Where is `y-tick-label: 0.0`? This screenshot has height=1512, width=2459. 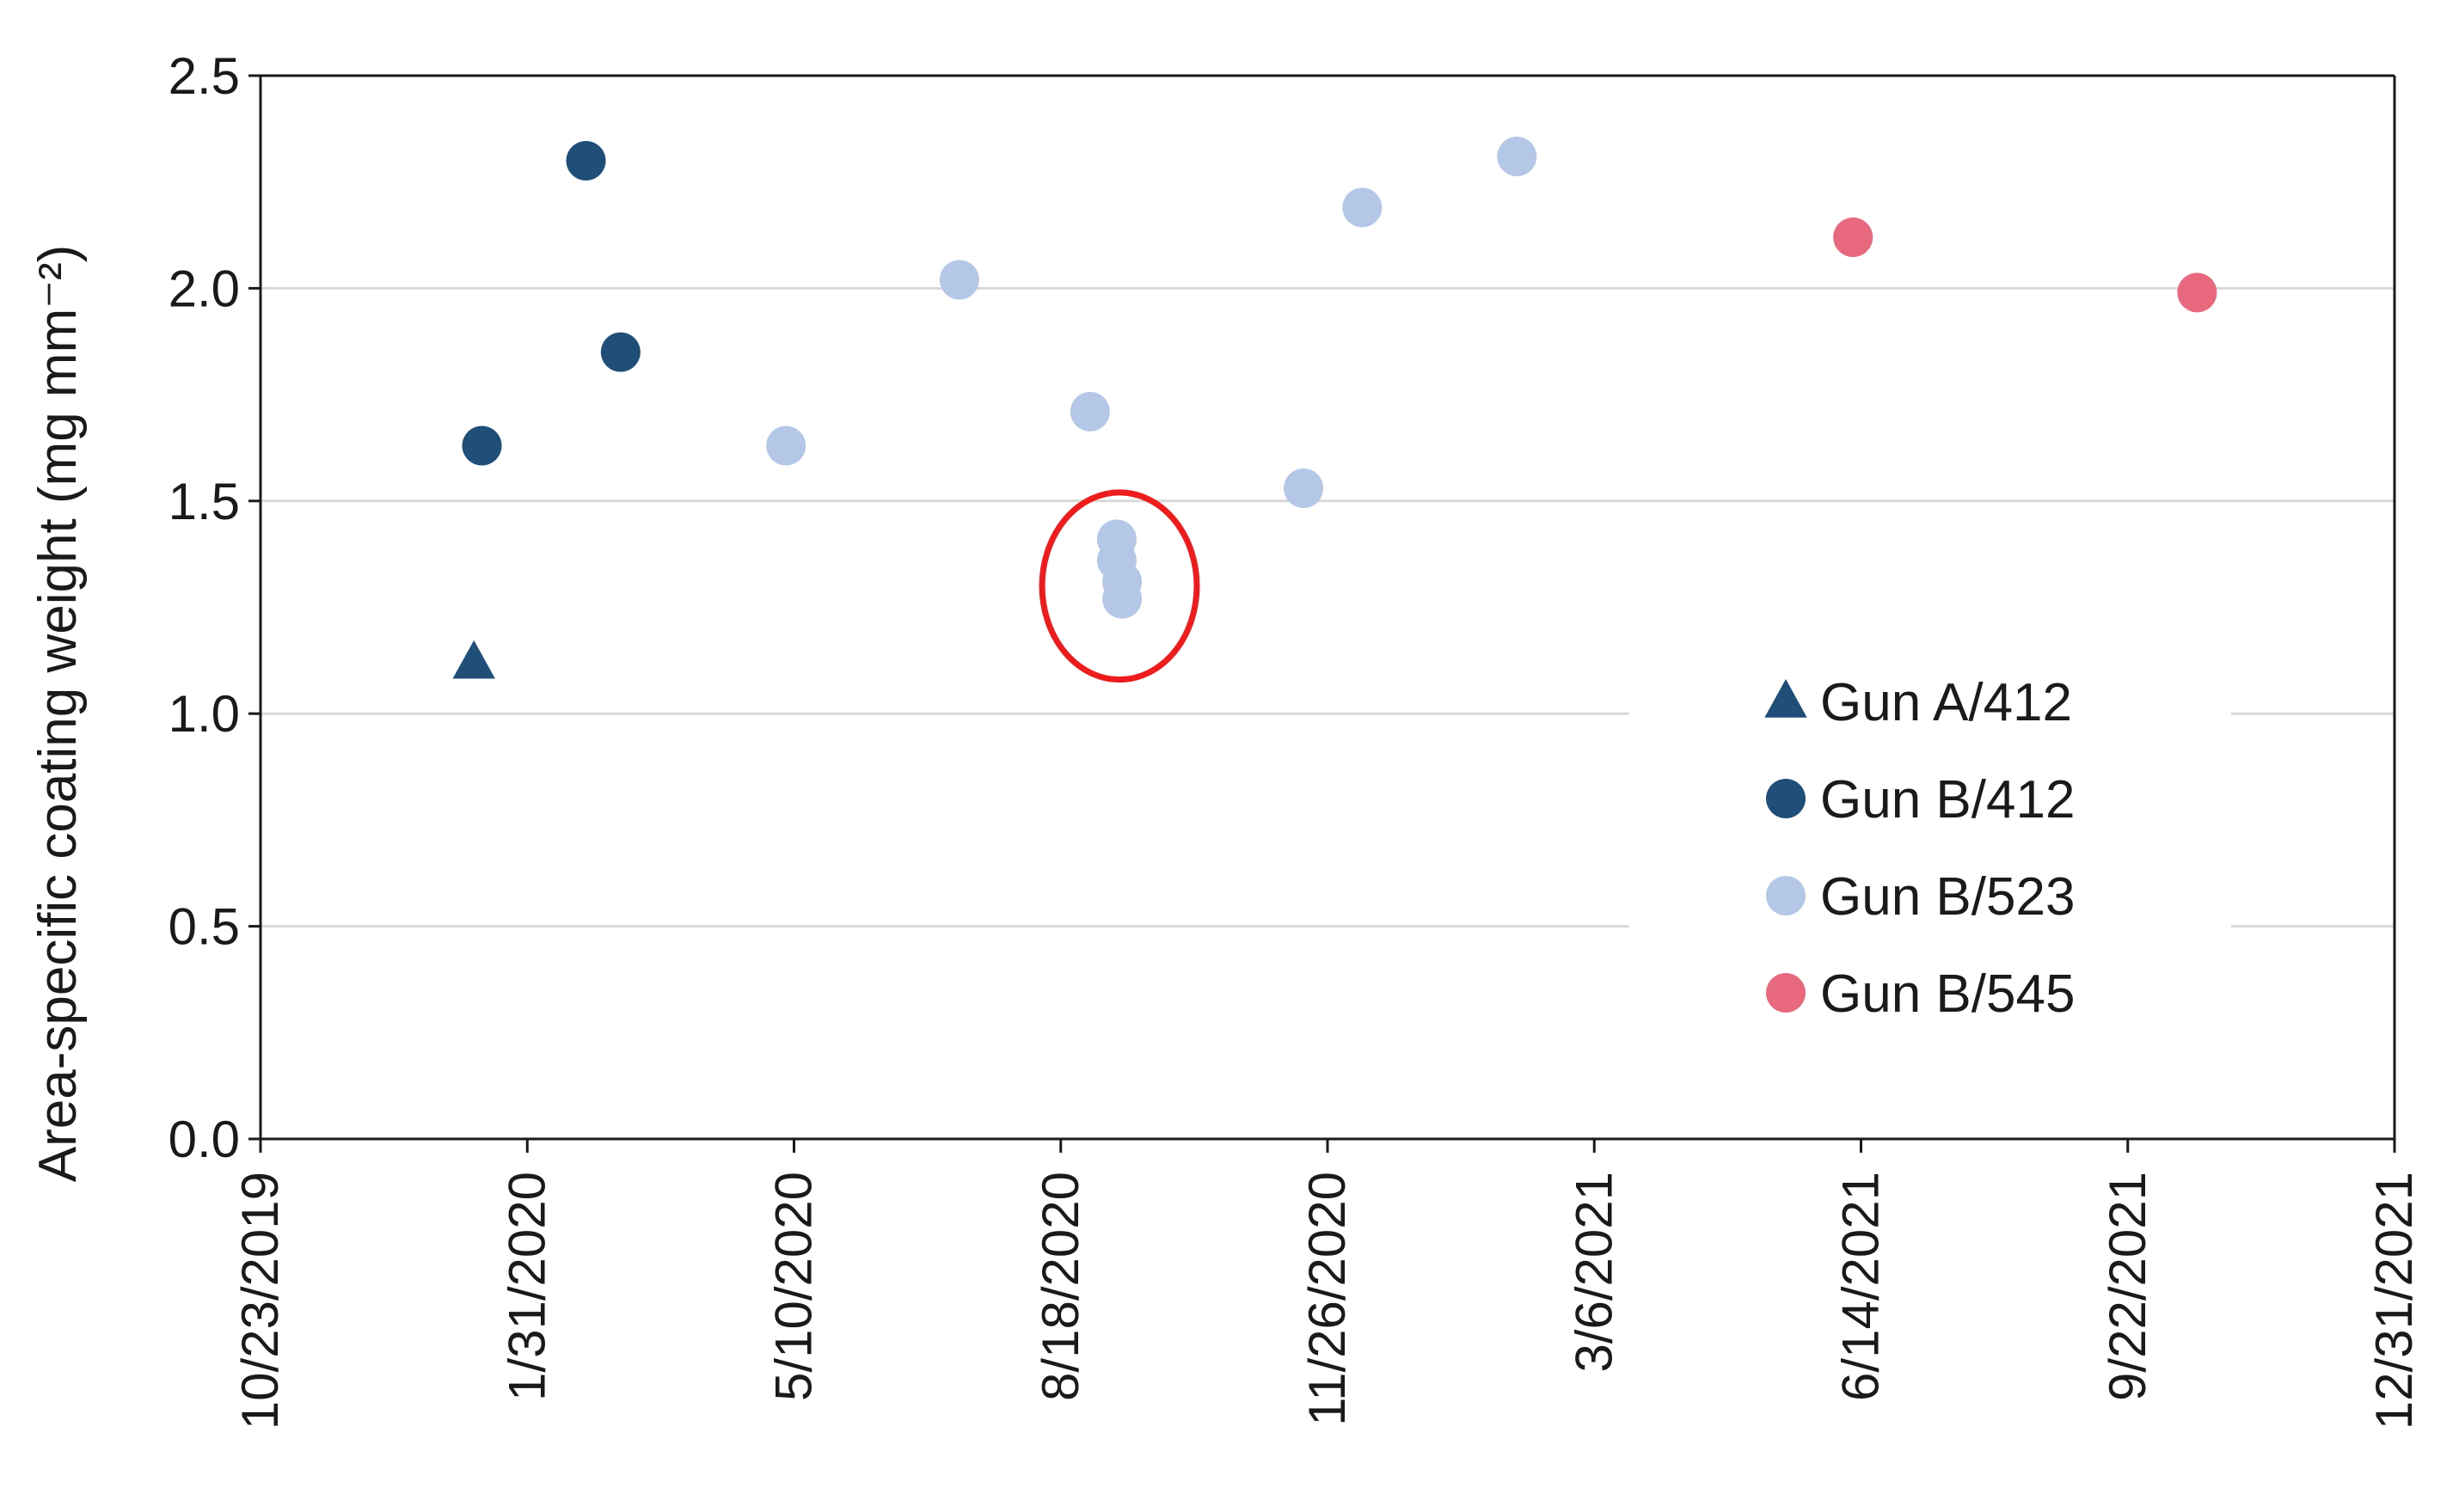 y-tick-label: 0.0 is located at coordinates (205, 1140).